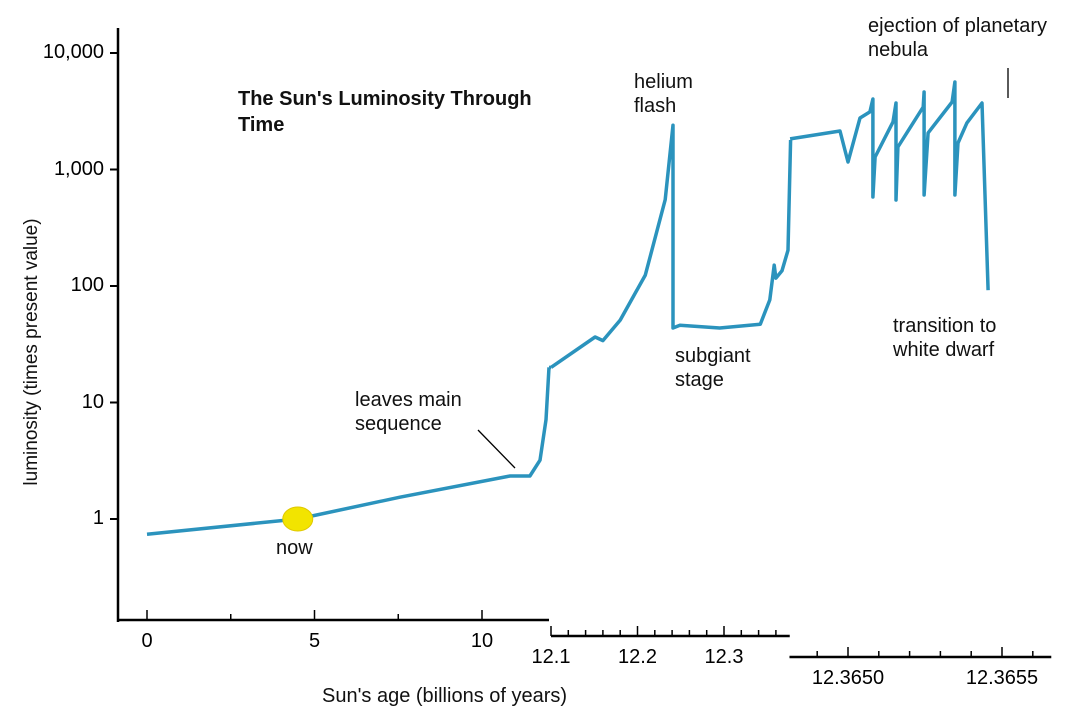 This screenshot has height=720, width=1080. I want to click on x-axis-label: Sun's age (billions of years), so click(445, 696).